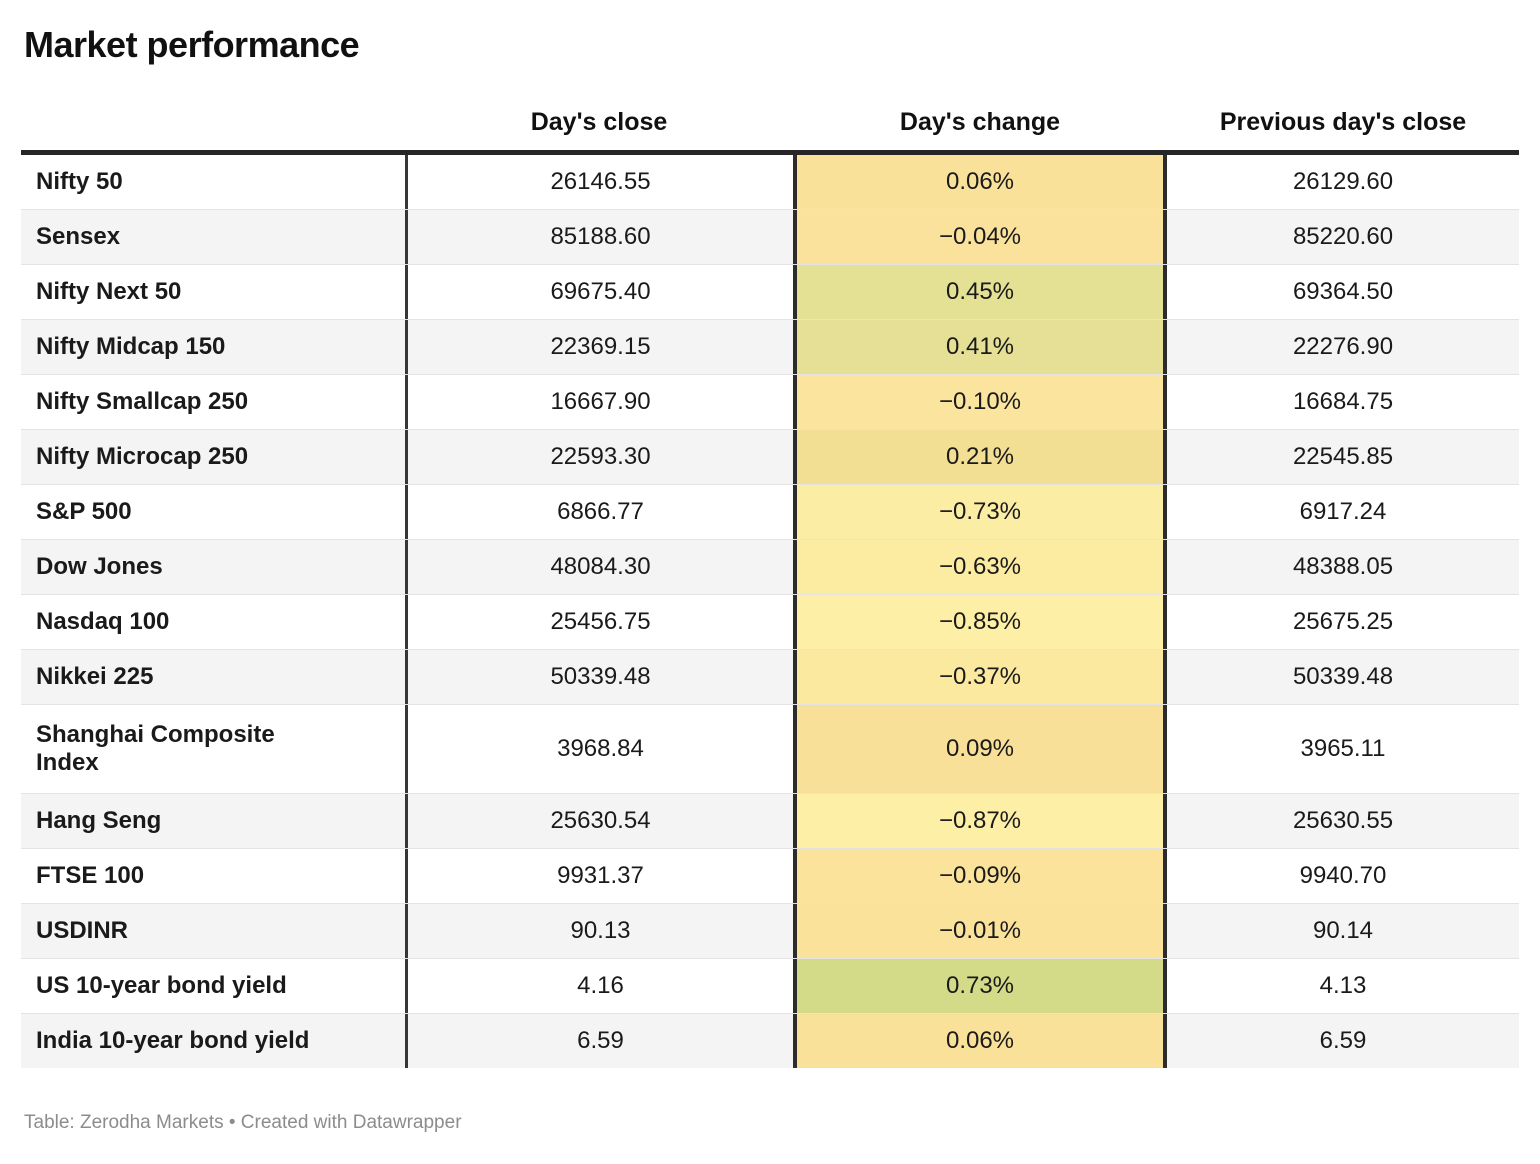 The width and height of the screenshot is (1540, 1164). I want to click on row-label-cell: Shanghai Composite Index, so click(213, 749).